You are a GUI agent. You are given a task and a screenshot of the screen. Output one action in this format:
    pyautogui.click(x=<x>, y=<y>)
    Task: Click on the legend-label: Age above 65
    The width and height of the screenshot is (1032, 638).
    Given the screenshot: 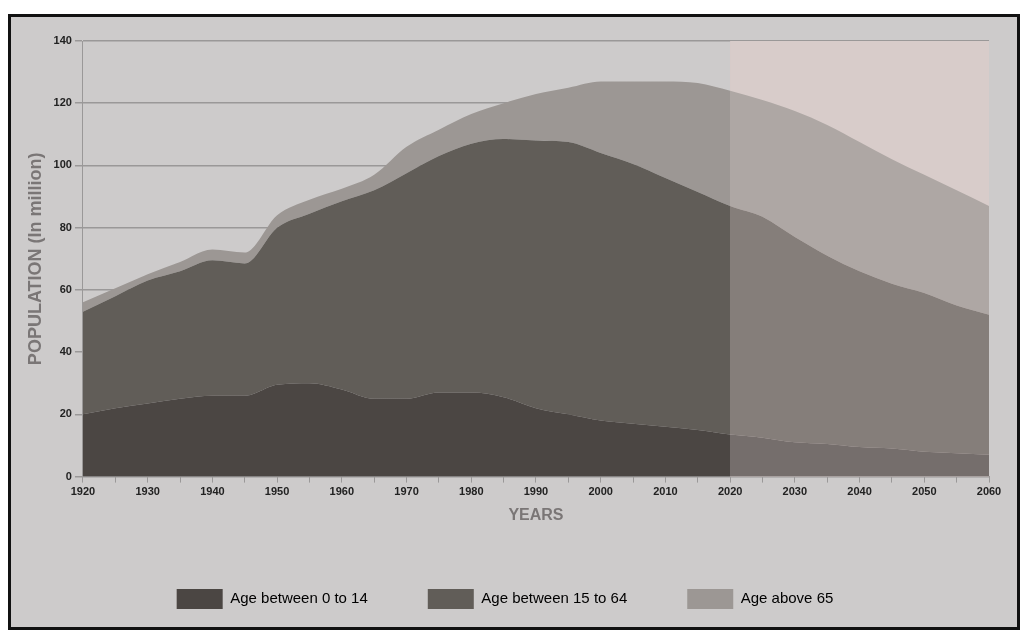 What is the action you would take?
    pyautogui.click(x=787, y=598)
    